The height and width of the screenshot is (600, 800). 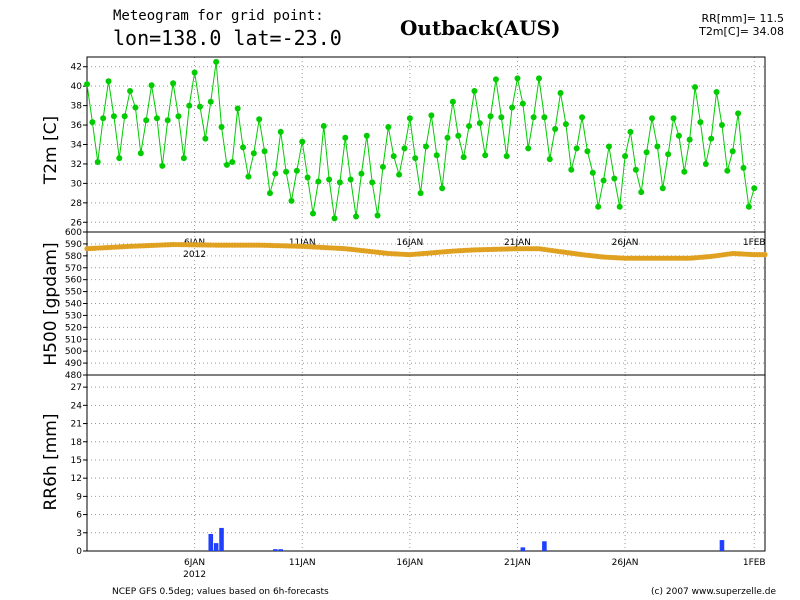 I want to click on y-tick-label: 480, so click(x=73, y=376).